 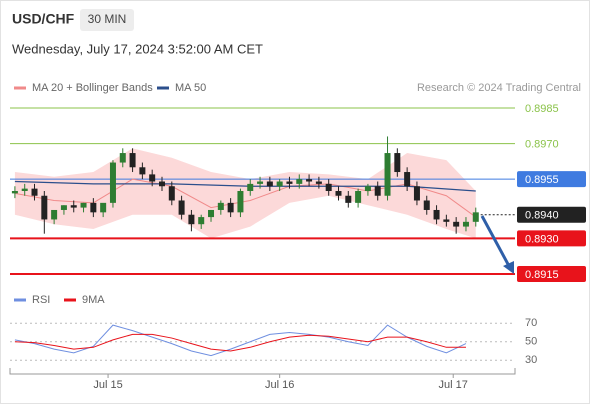 What do you see at coordinates (531, 342) in the screenshot?
I see `y-tick-label: 50` at bounding box center [531, 342].